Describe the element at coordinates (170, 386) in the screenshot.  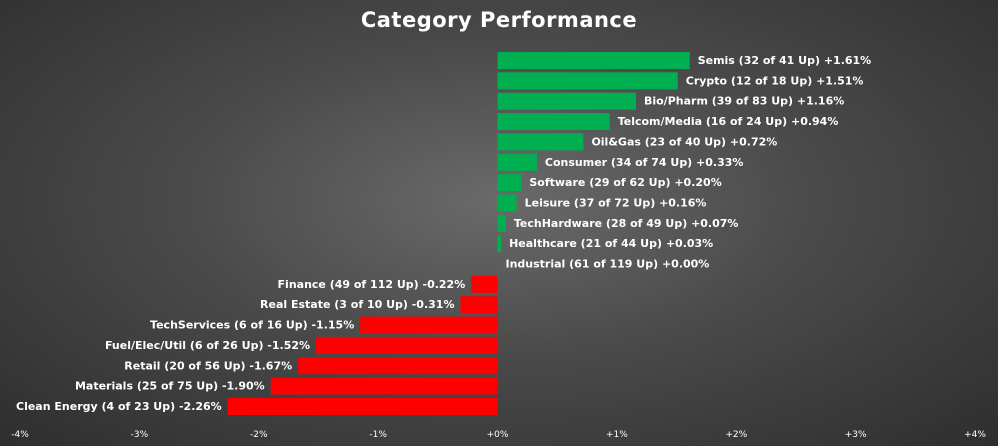
I see `bar-label-16: Materials (25 of 75 Up) -1.90%` at that location.